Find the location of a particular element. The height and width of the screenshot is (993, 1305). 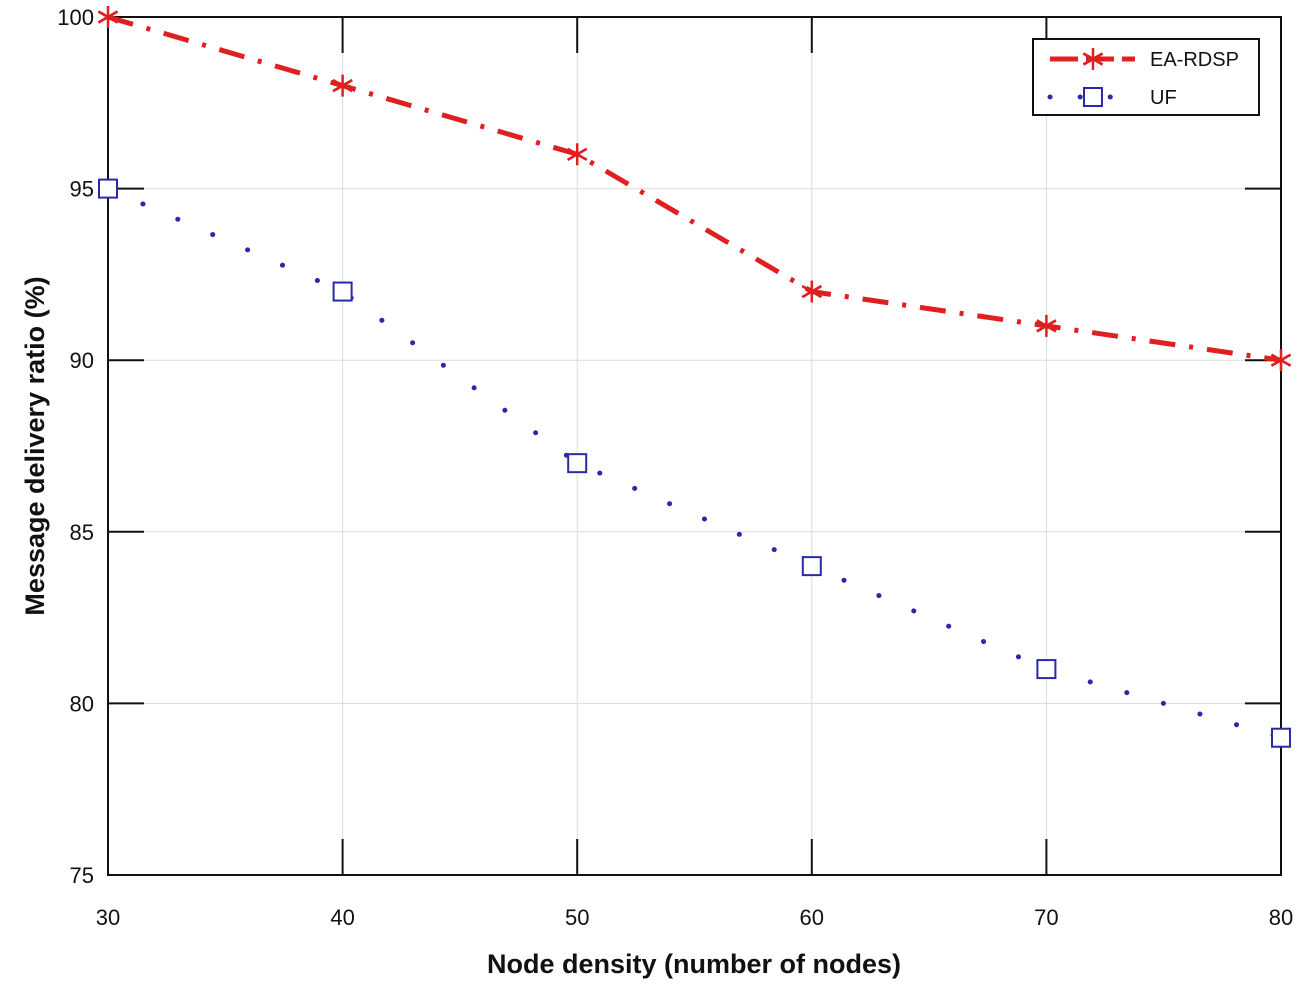

legend: EA-RDSP UF is located at coordinates (1146, 77).